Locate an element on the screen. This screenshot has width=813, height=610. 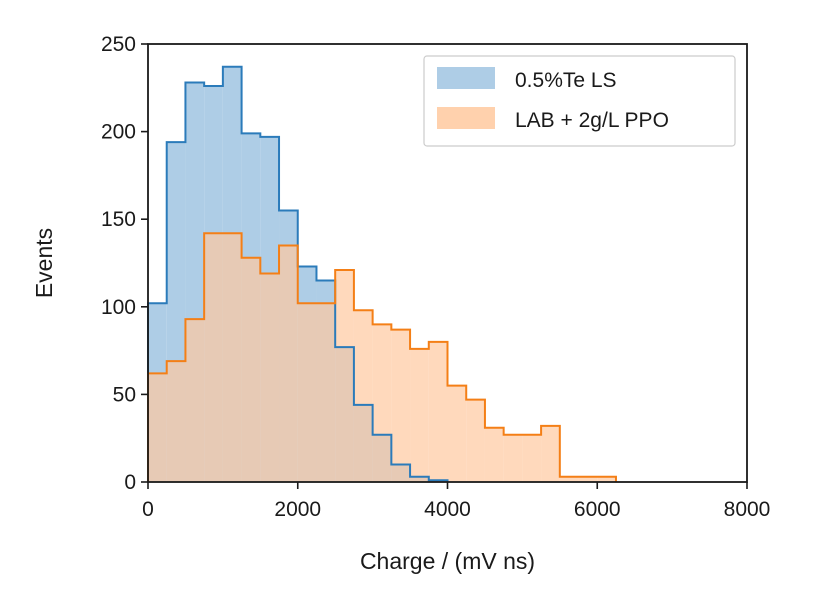
legend-box is located at coordinates (579, 101).